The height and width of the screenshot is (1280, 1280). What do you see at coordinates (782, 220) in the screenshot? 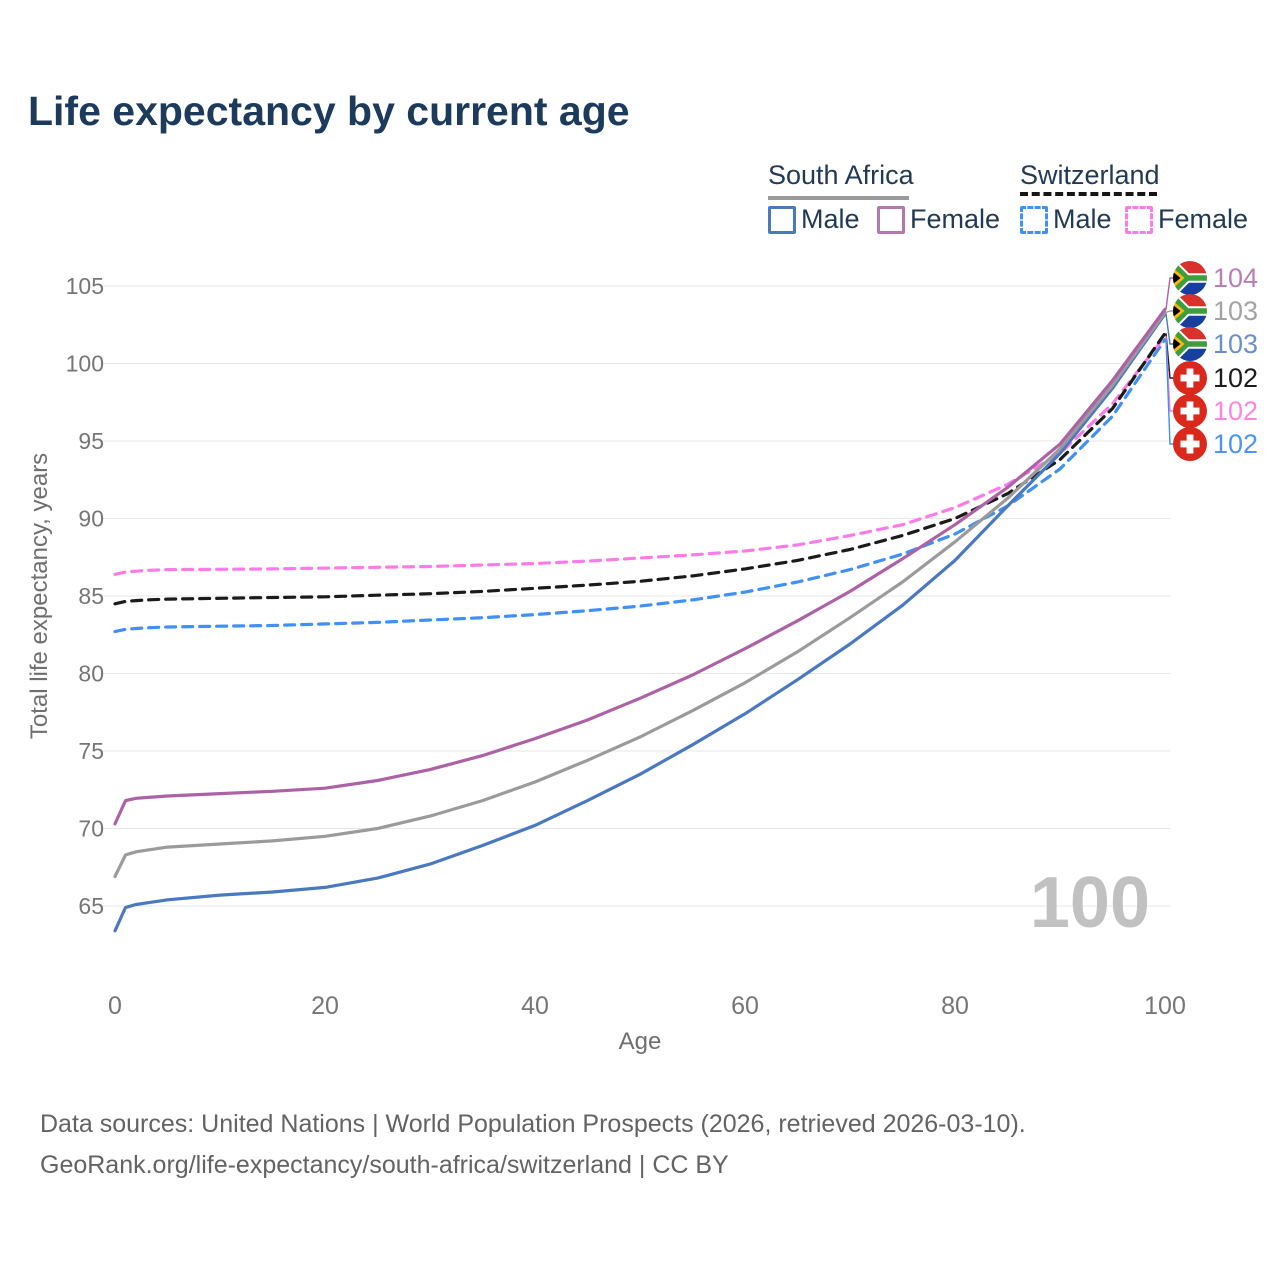
I see `legend-box-sa-male` at bounding box center [782, 220].